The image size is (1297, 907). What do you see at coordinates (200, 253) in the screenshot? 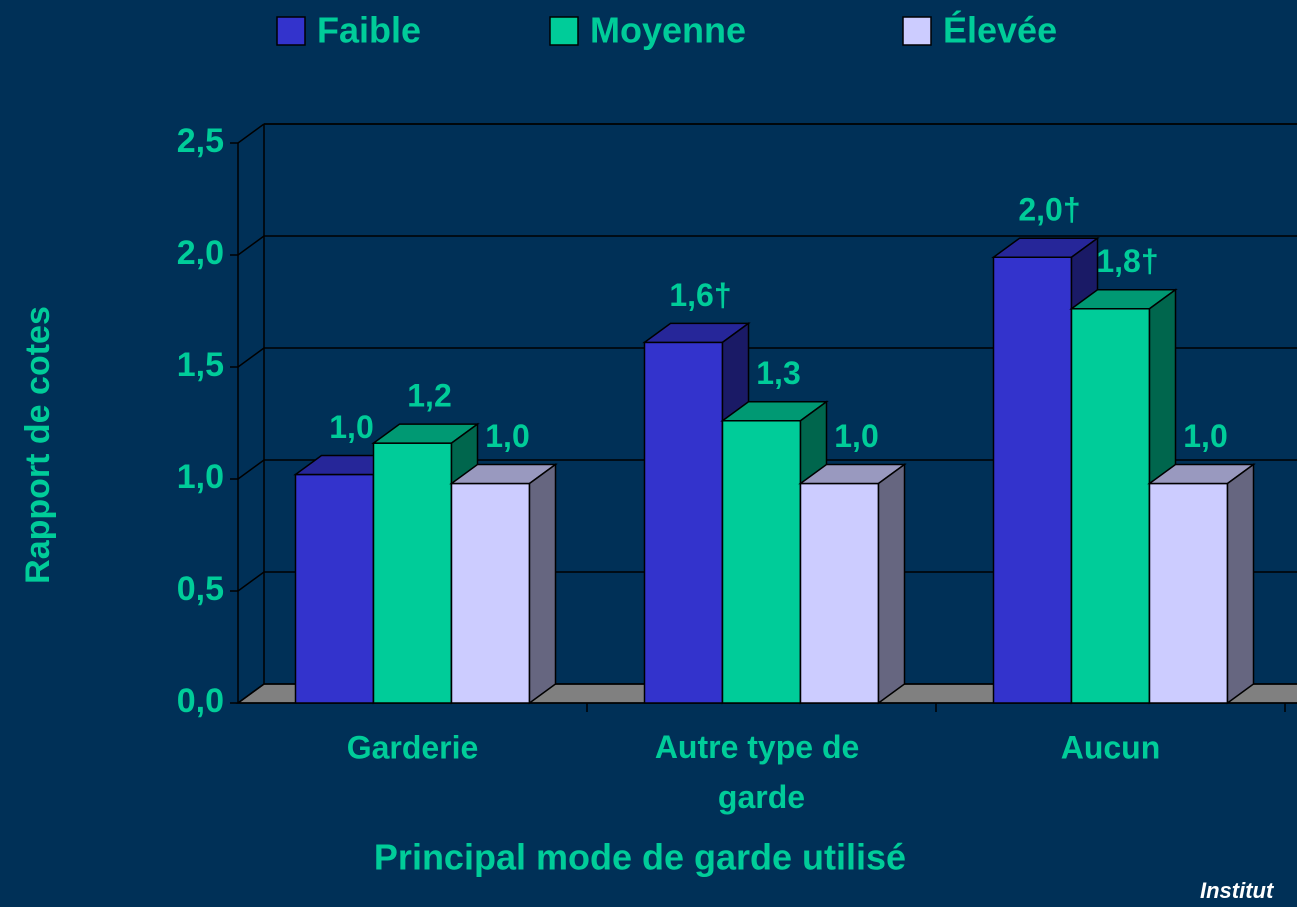
I see `y-tick-label: 2,0` at bounding box center [200, 253].